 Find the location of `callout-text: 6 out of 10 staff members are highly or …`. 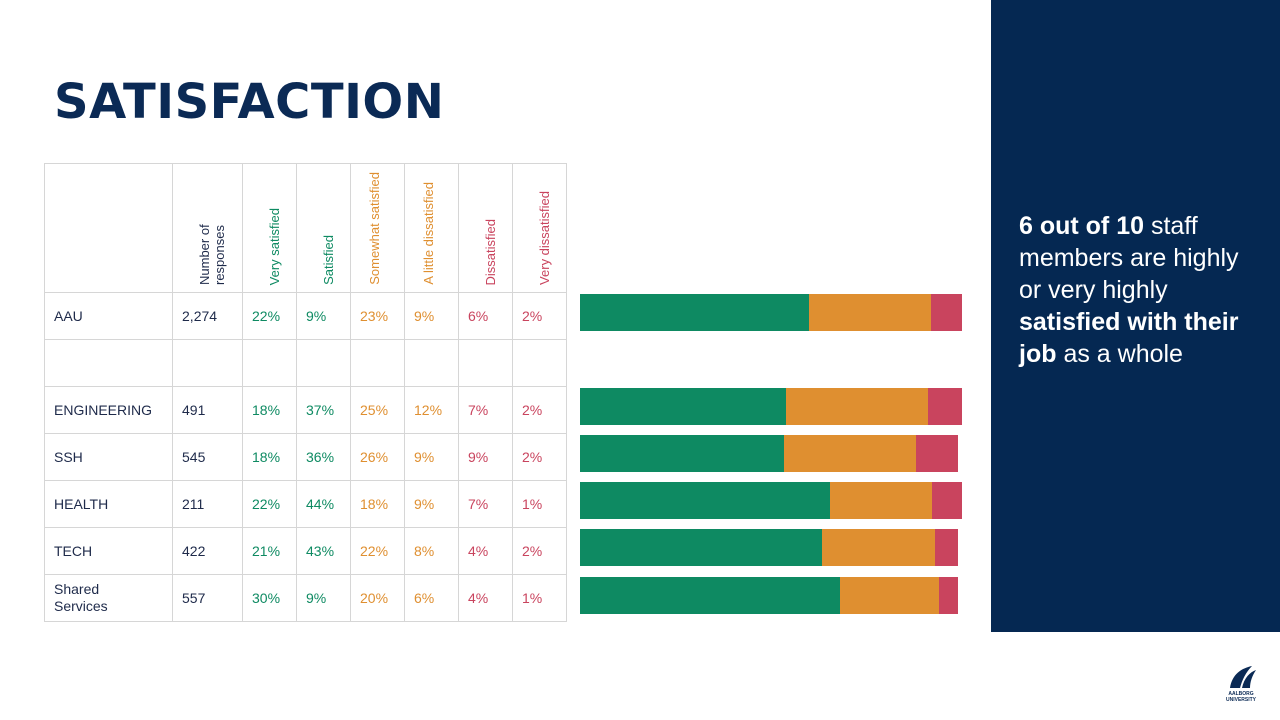

callout-text: 6 out of 10 staff members are highly or … is located at coordinates (1139, 290).